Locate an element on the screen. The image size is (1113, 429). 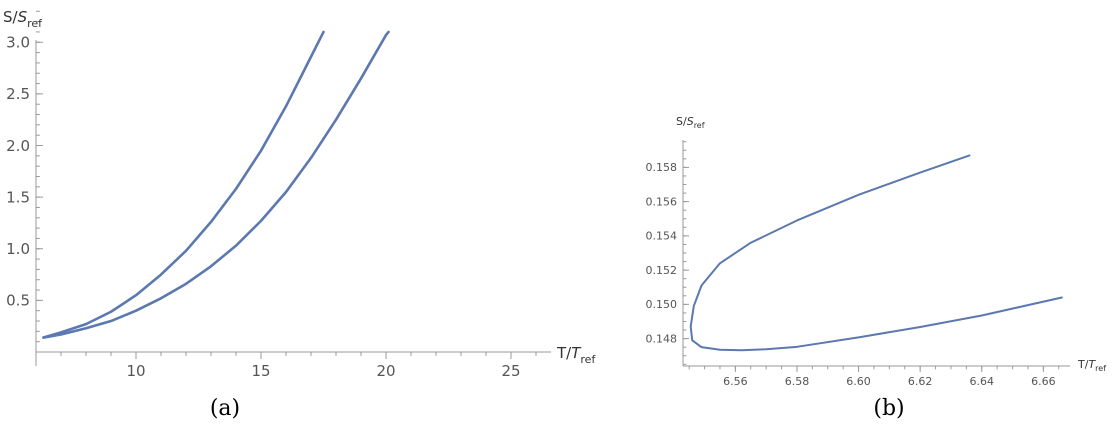
x-tick-label: 6.60 is located at coordinates (858, 381).